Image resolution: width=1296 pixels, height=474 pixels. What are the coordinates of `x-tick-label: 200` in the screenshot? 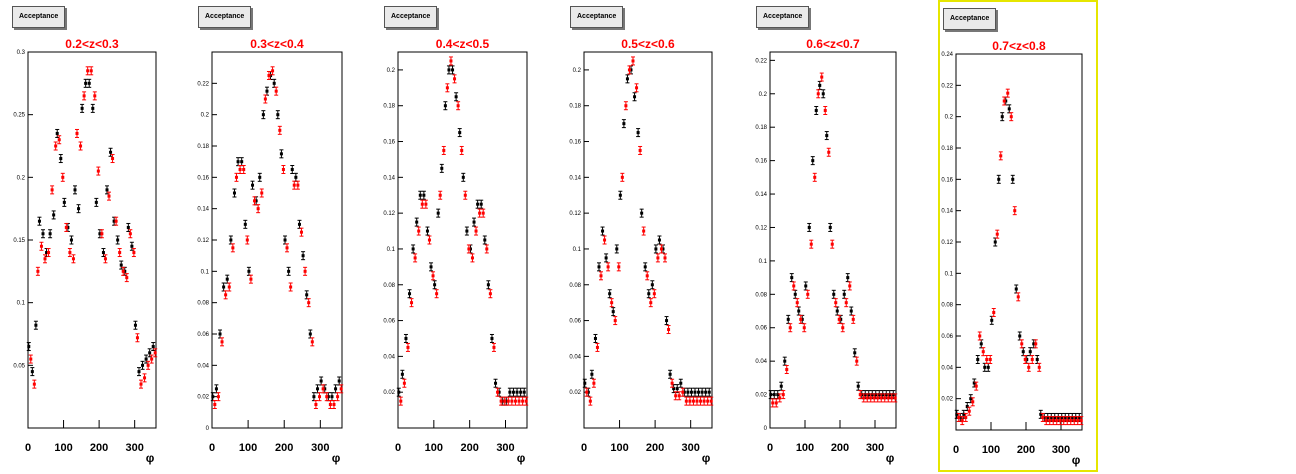 It's located at (284, 448).